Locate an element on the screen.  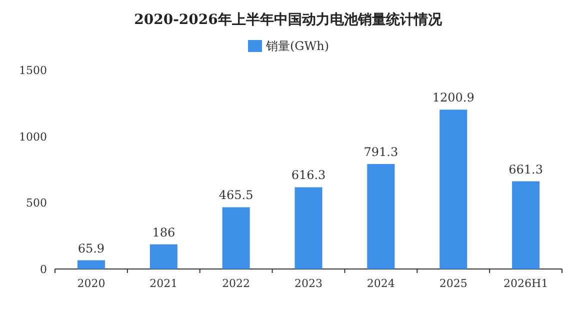
chart-title: 2020-2026年上半年中国动力电池销量统计情况 is located at coordinates (288, 19).